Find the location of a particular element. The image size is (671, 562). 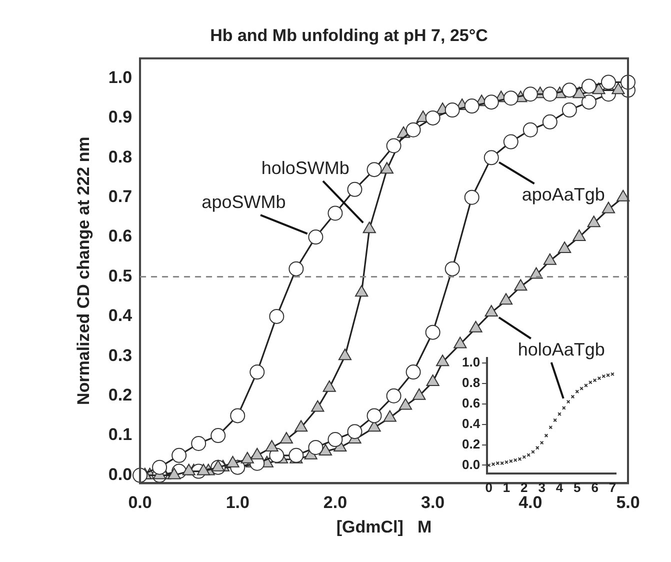

x-tick-label: 2.0 is located at coordinates (335, 502).